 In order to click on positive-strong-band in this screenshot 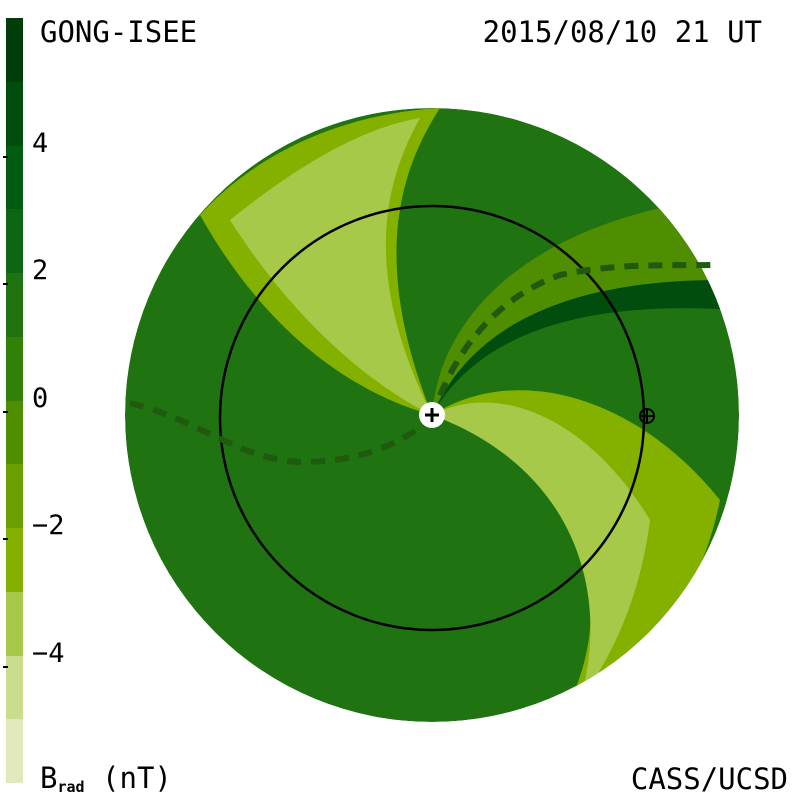, I will do `click(583, 347)`.